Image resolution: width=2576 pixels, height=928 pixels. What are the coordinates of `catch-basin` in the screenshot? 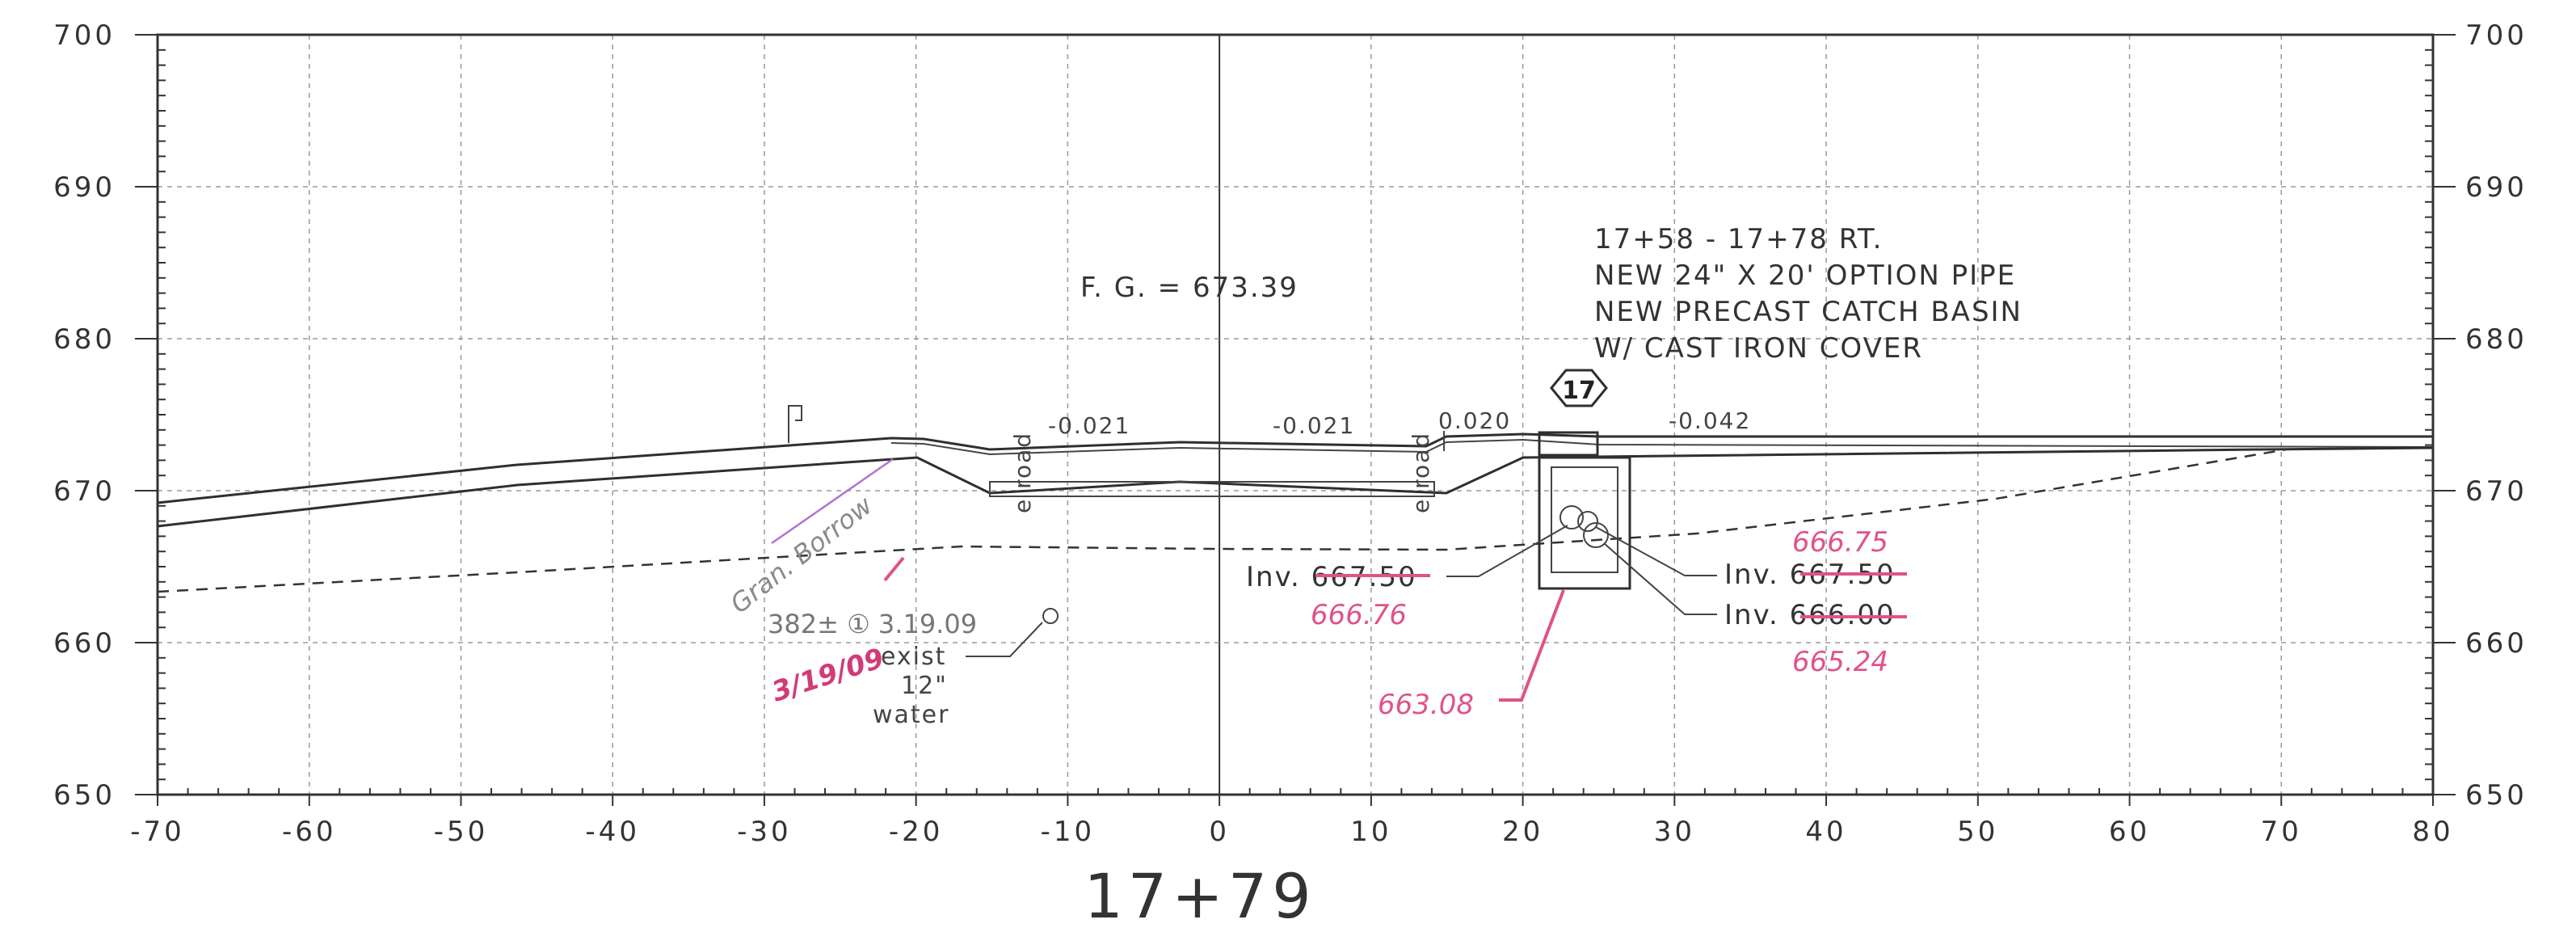 It's located at (1584, 511).